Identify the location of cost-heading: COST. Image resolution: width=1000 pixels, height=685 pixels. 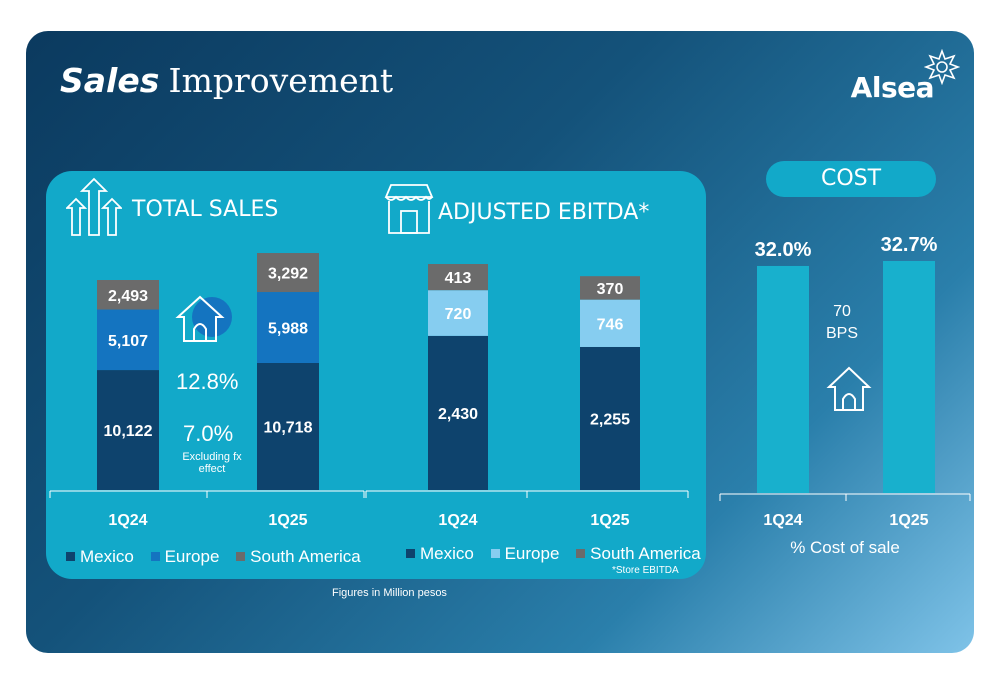
(851, 179).